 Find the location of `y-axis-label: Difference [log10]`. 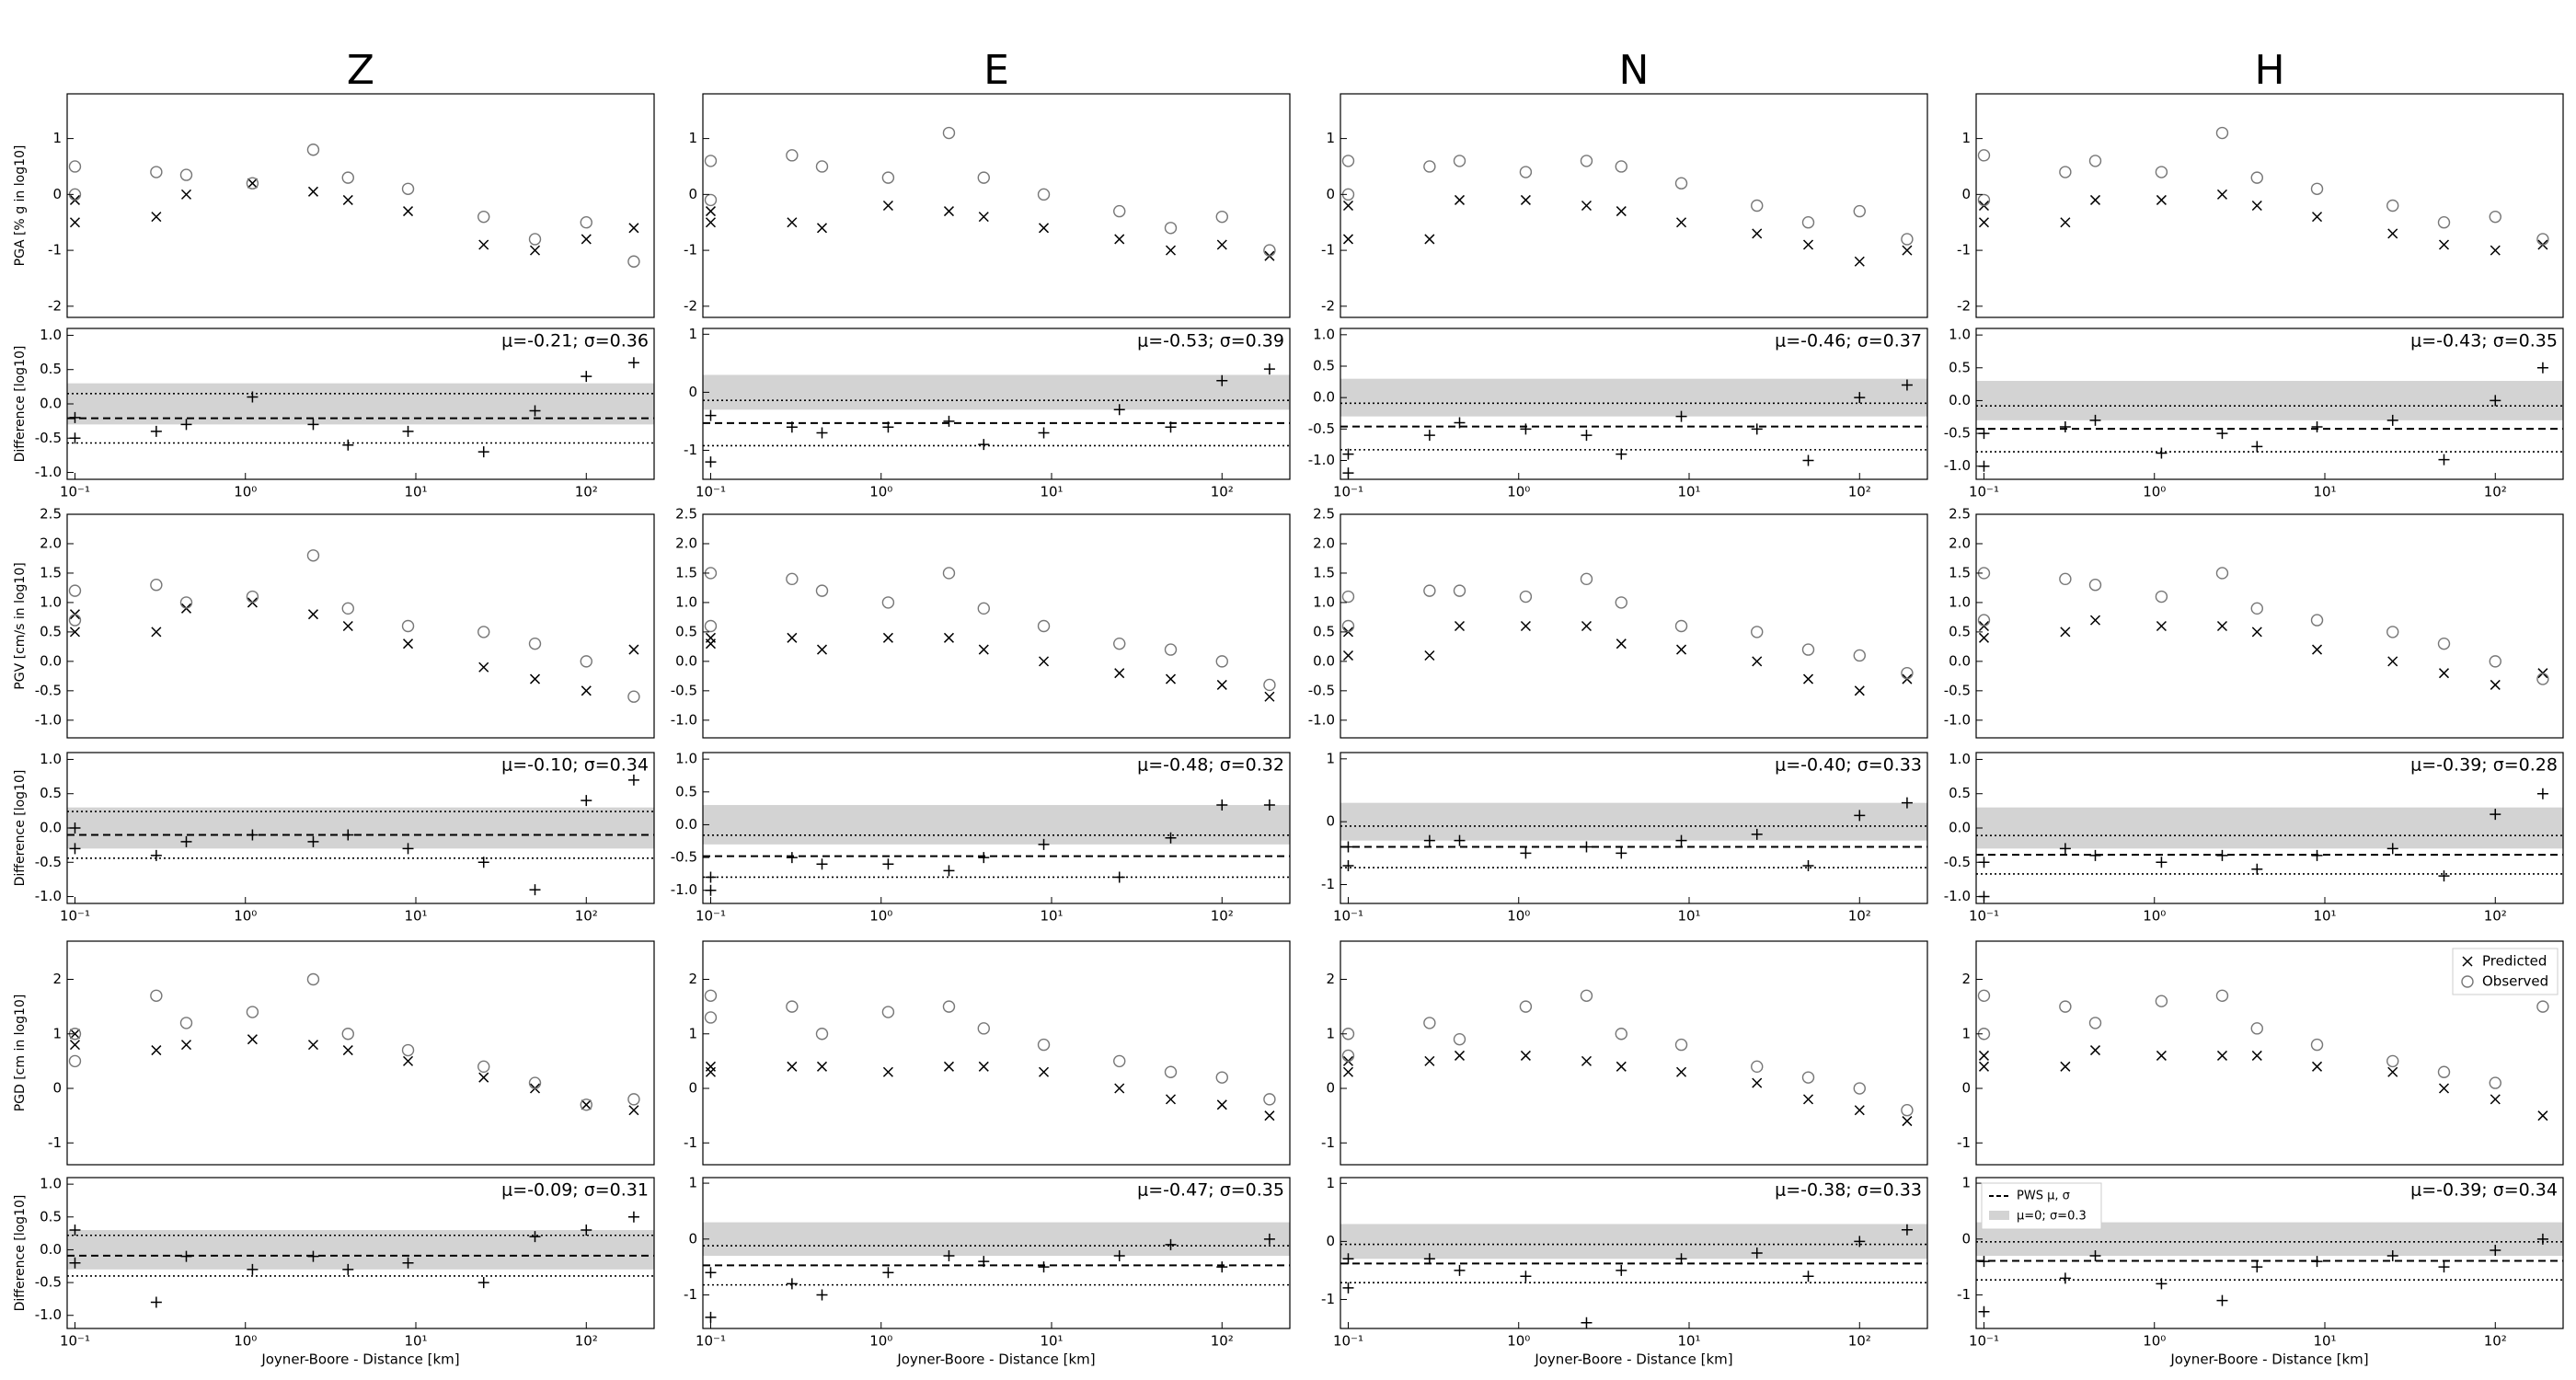

y-axis-label: Difference [log10] is located at coordinates (20, 1253).